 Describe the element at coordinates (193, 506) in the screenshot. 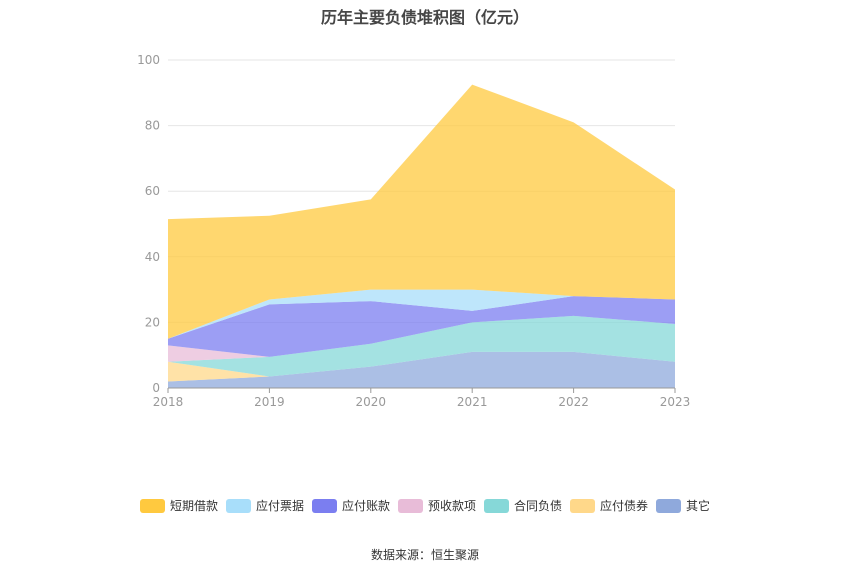

I see `legend-label: 短期借款` at that location.